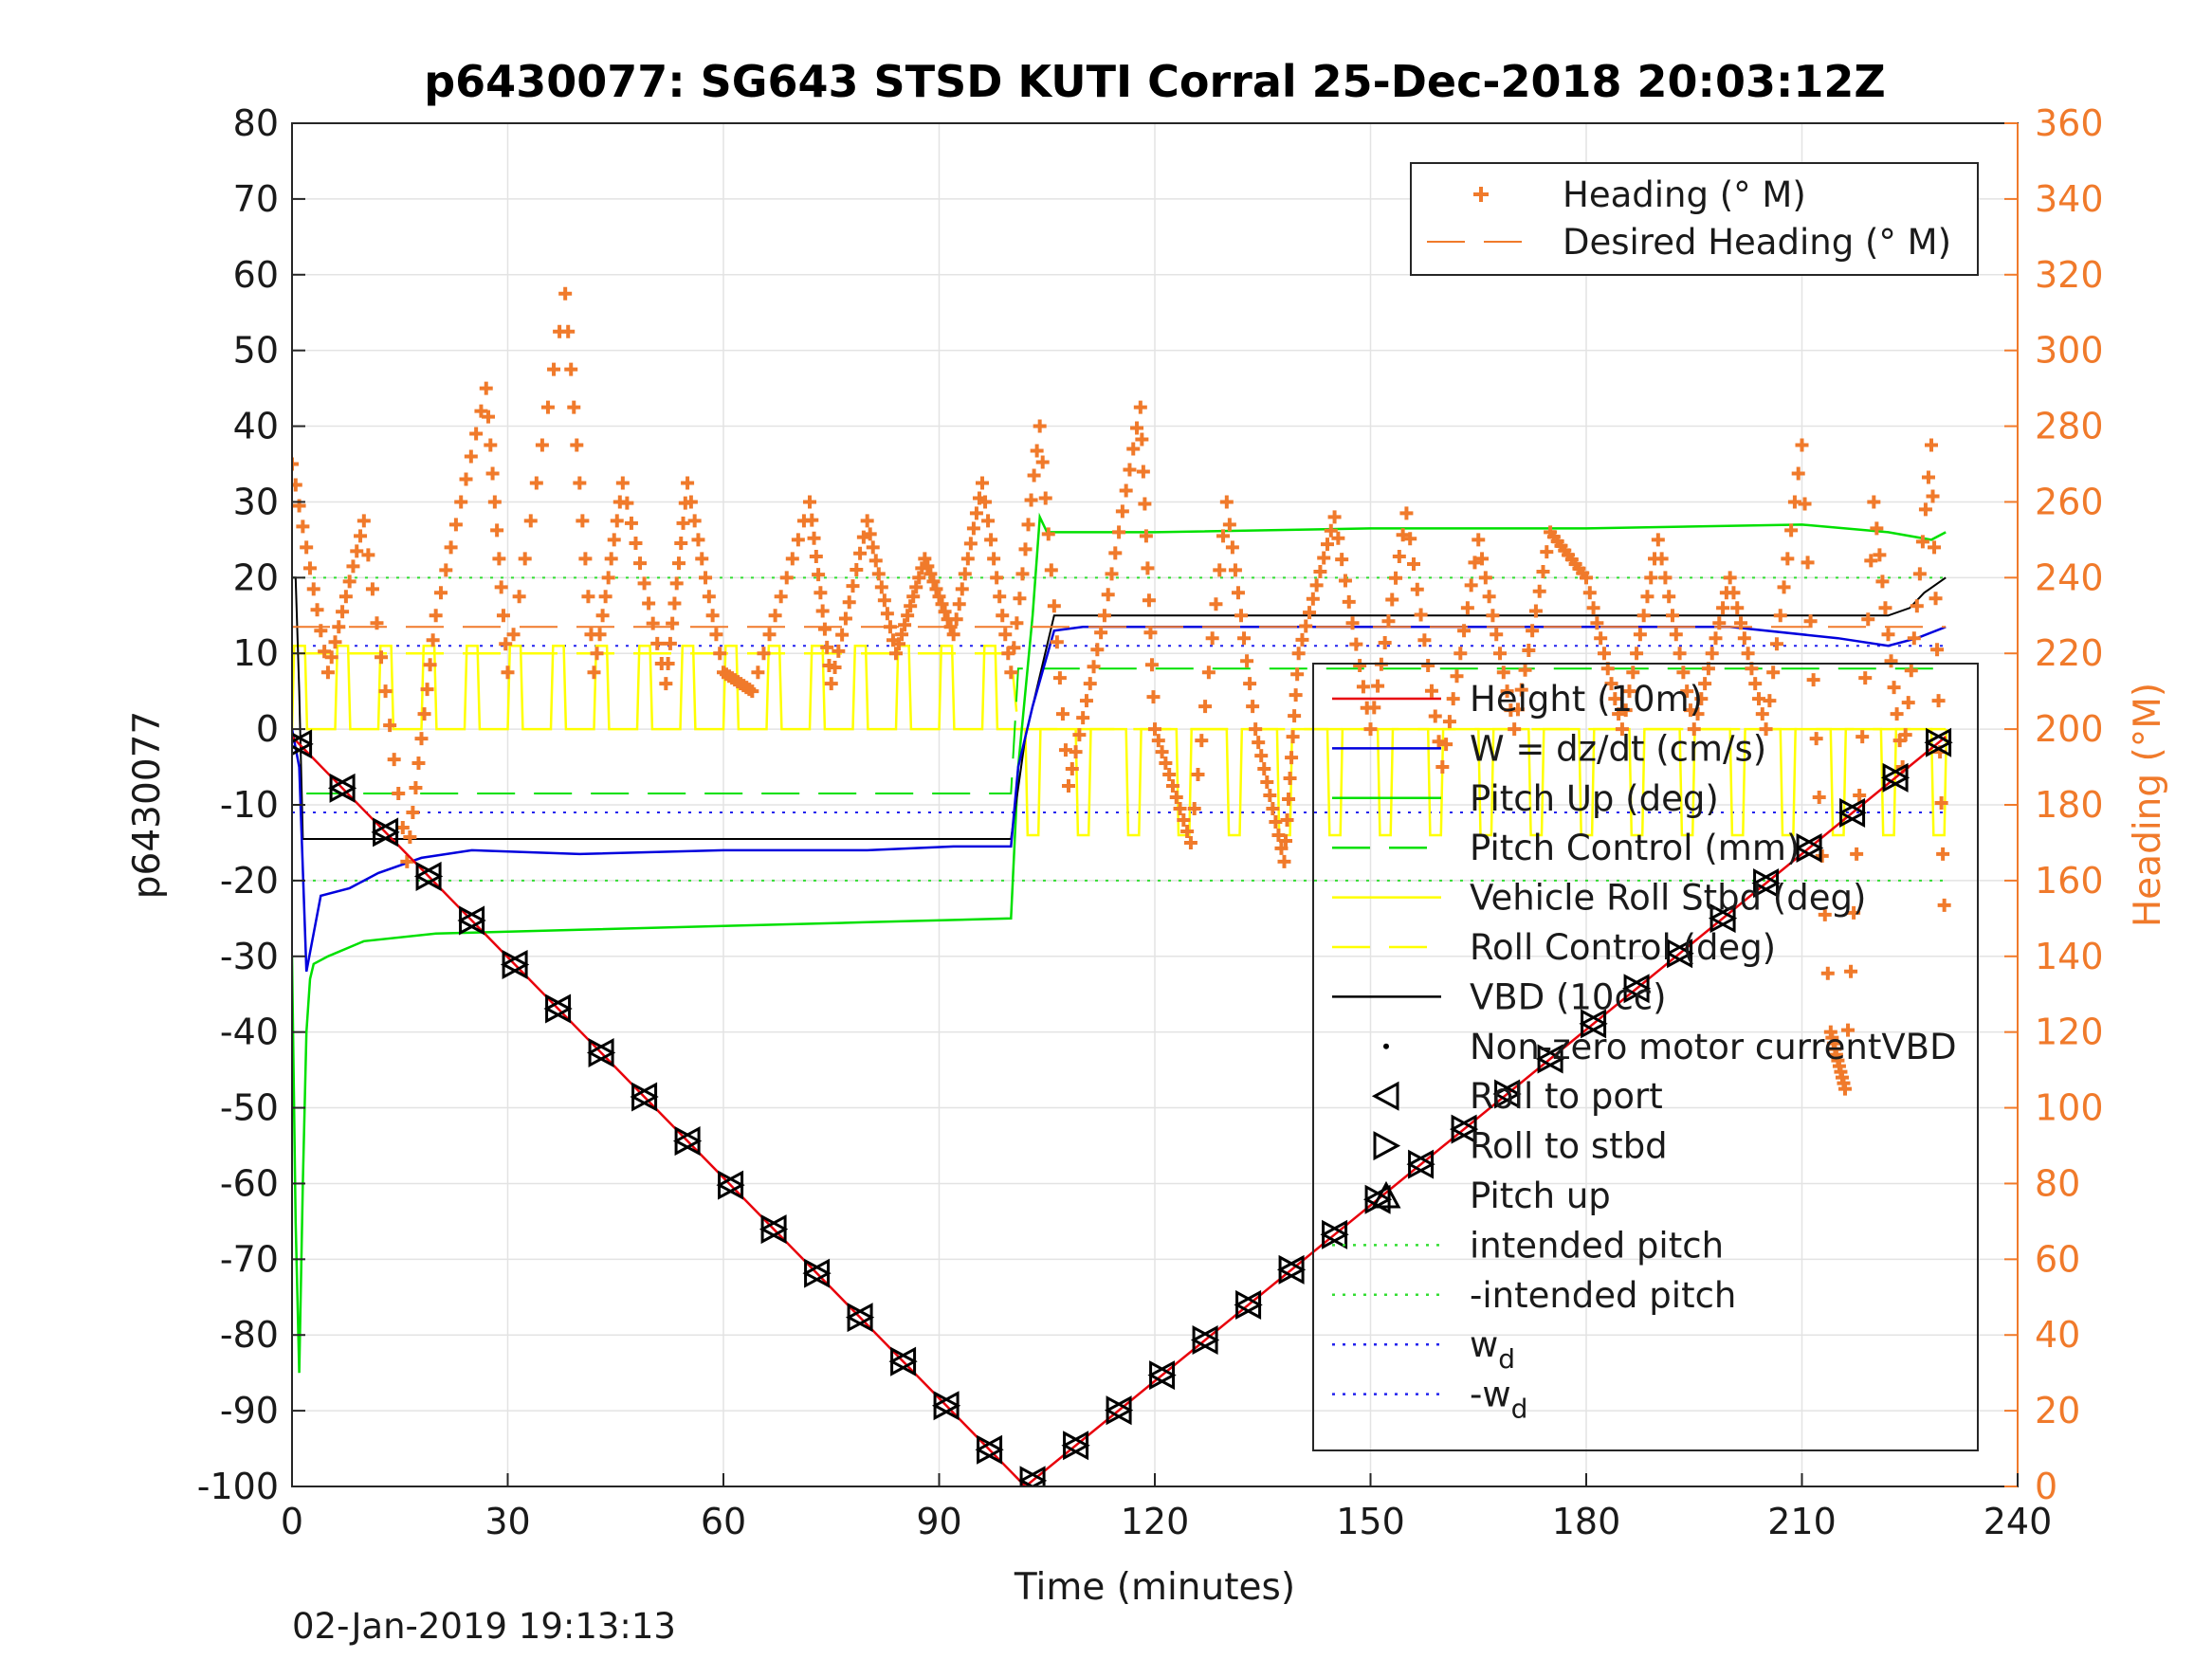 This screenshot has width=2212, height=1659. I want to click on pitch-control-line, so click(1126, 730).